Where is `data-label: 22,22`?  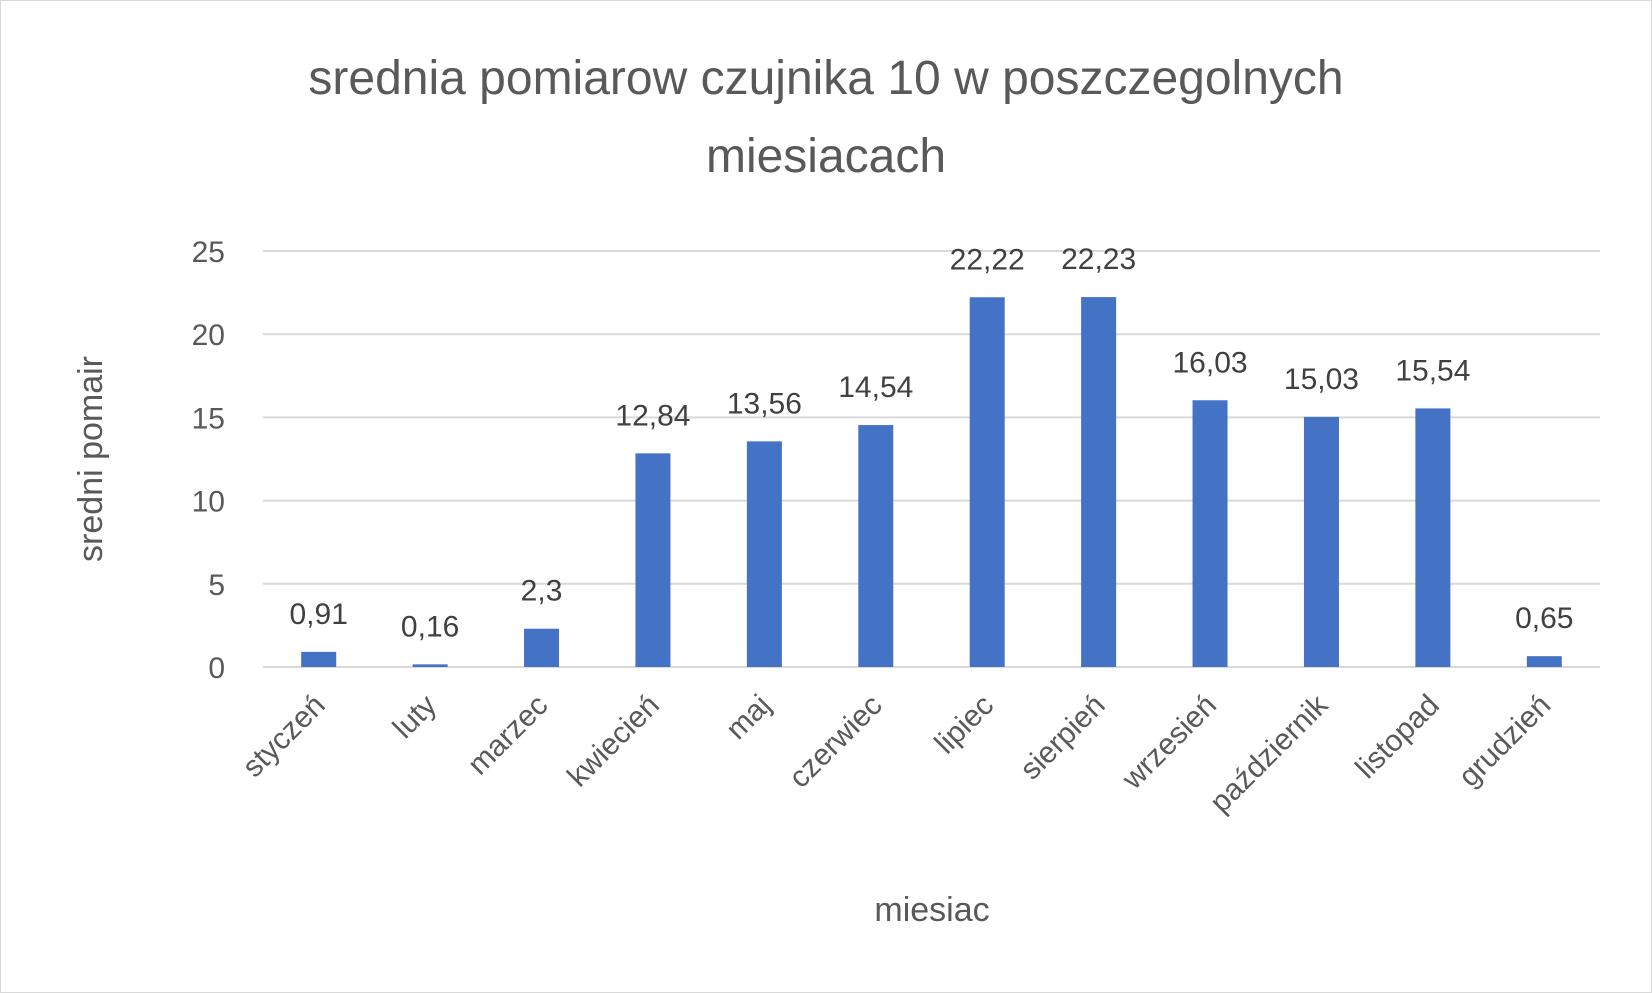 data-label: 22,22 is located at coordinates (987, 259).